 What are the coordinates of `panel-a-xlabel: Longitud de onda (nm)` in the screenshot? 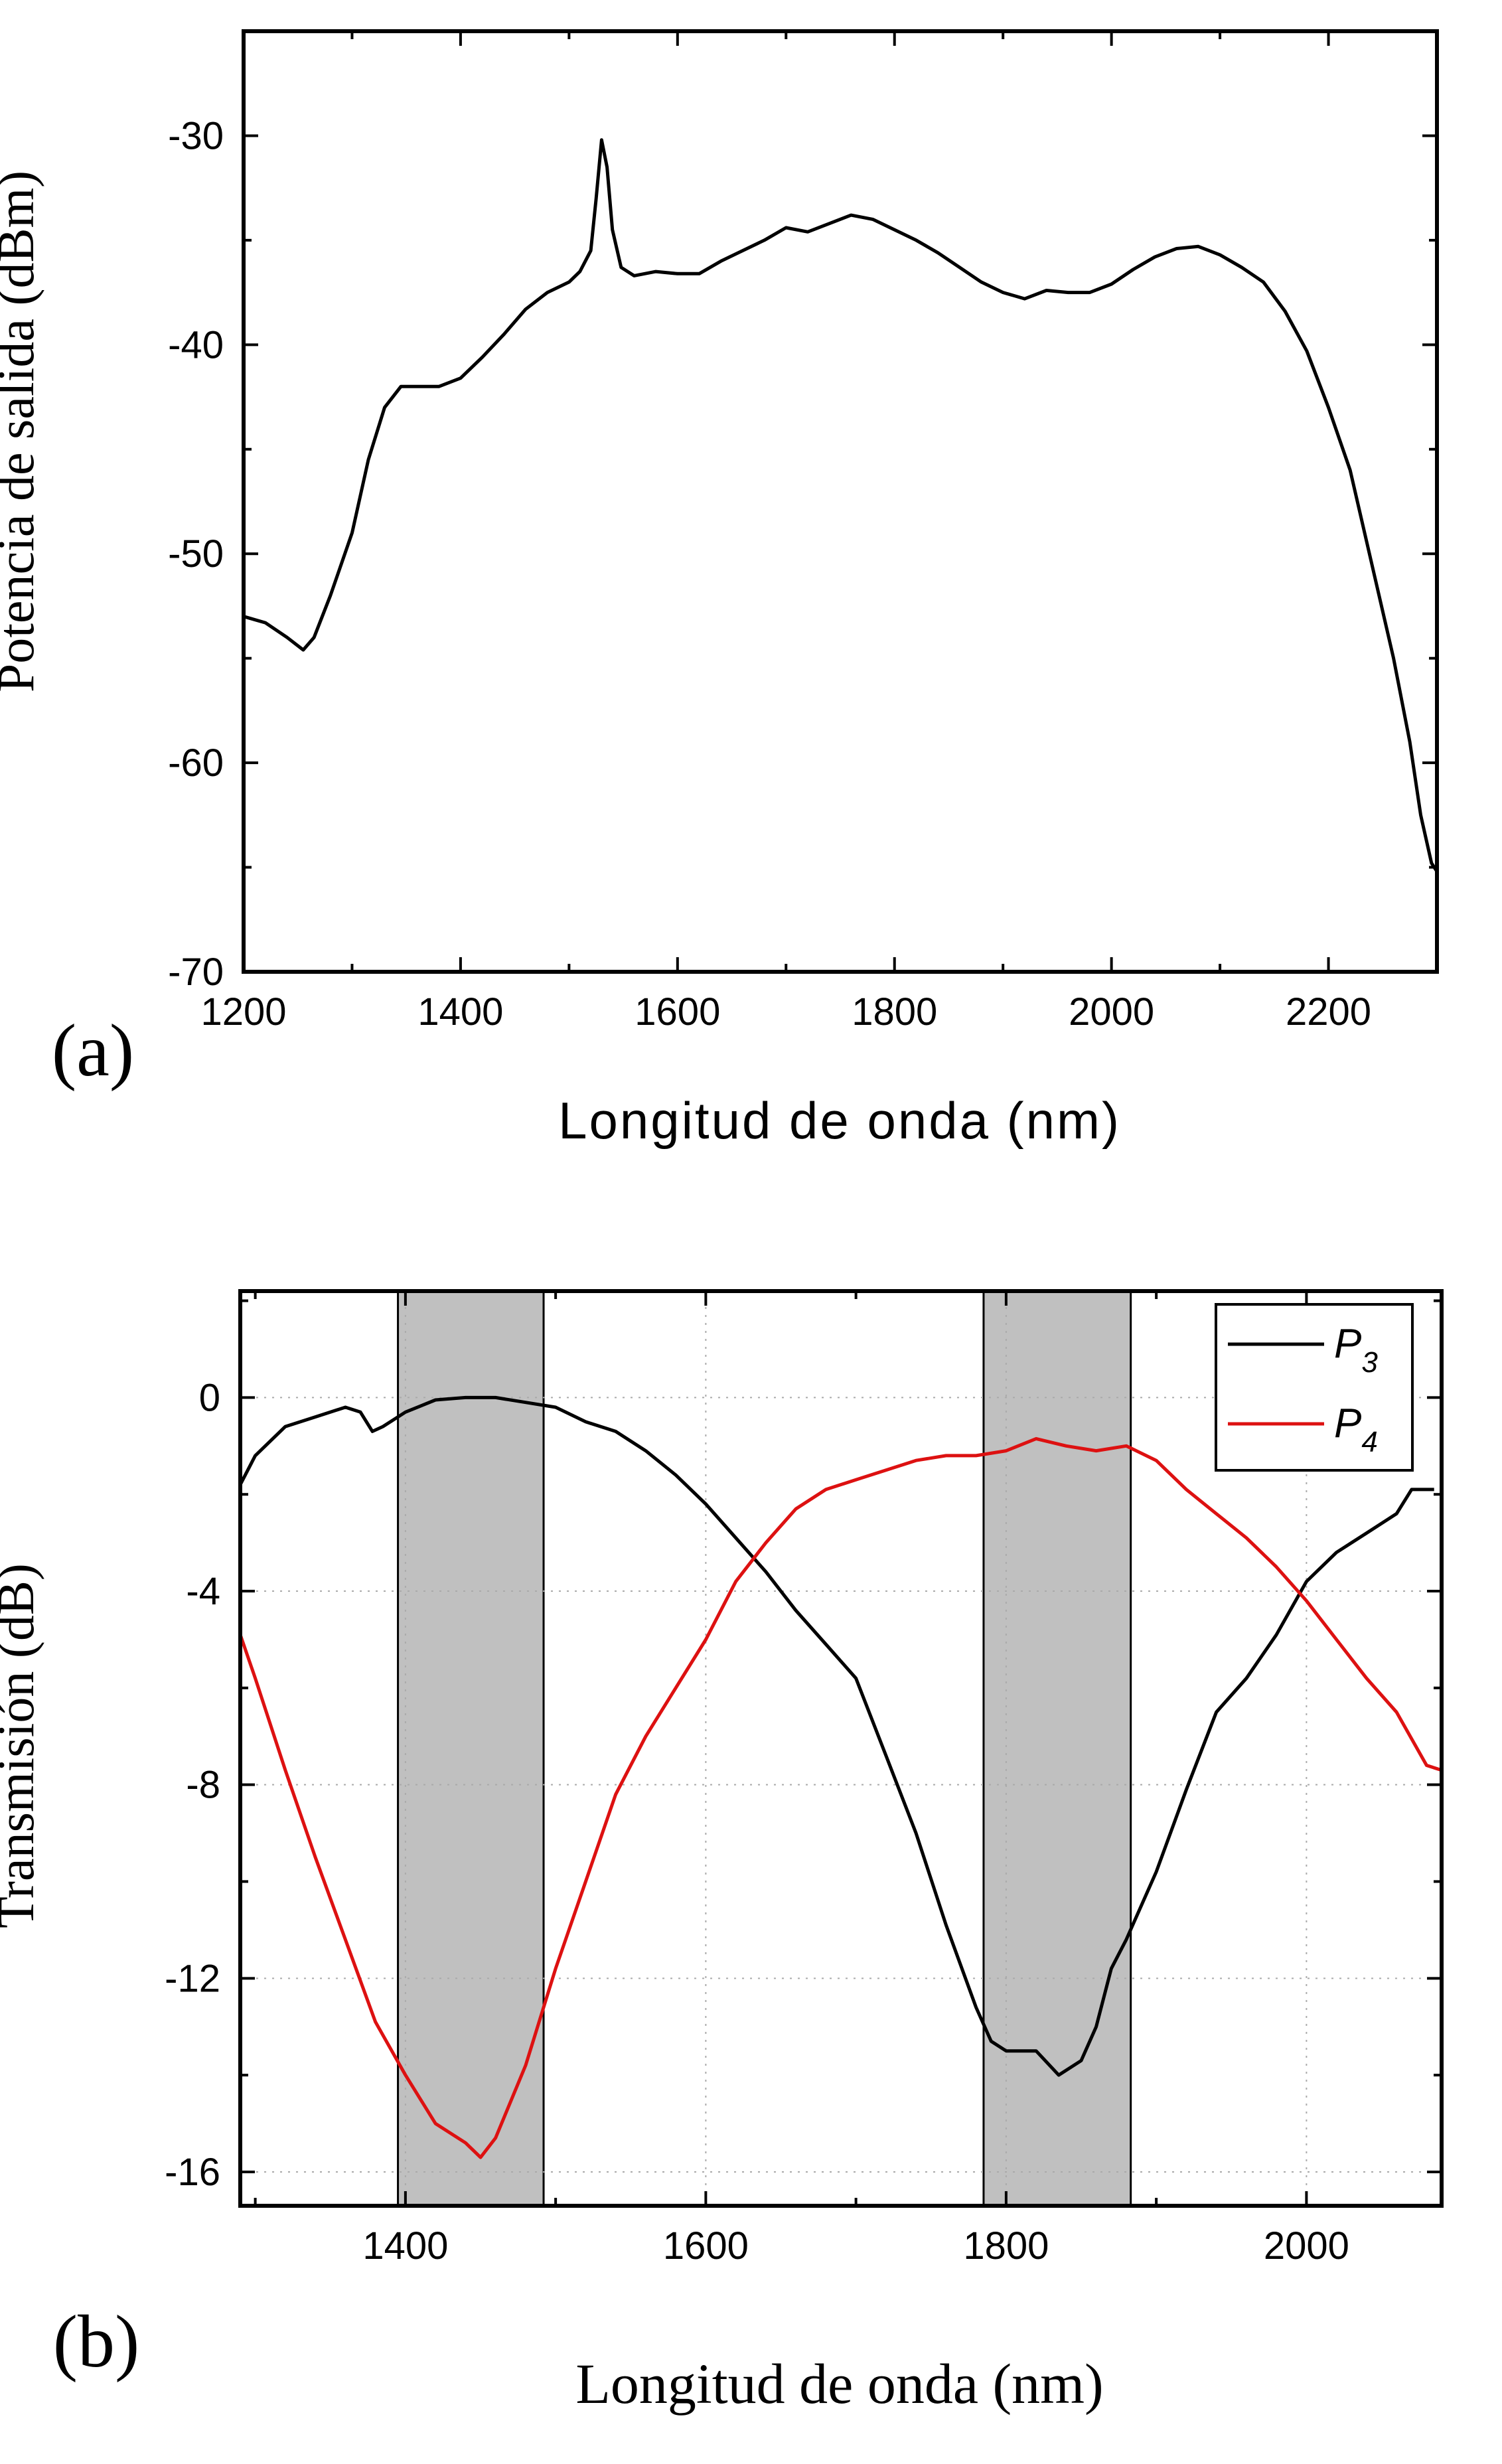 It's located at (839, 1121).